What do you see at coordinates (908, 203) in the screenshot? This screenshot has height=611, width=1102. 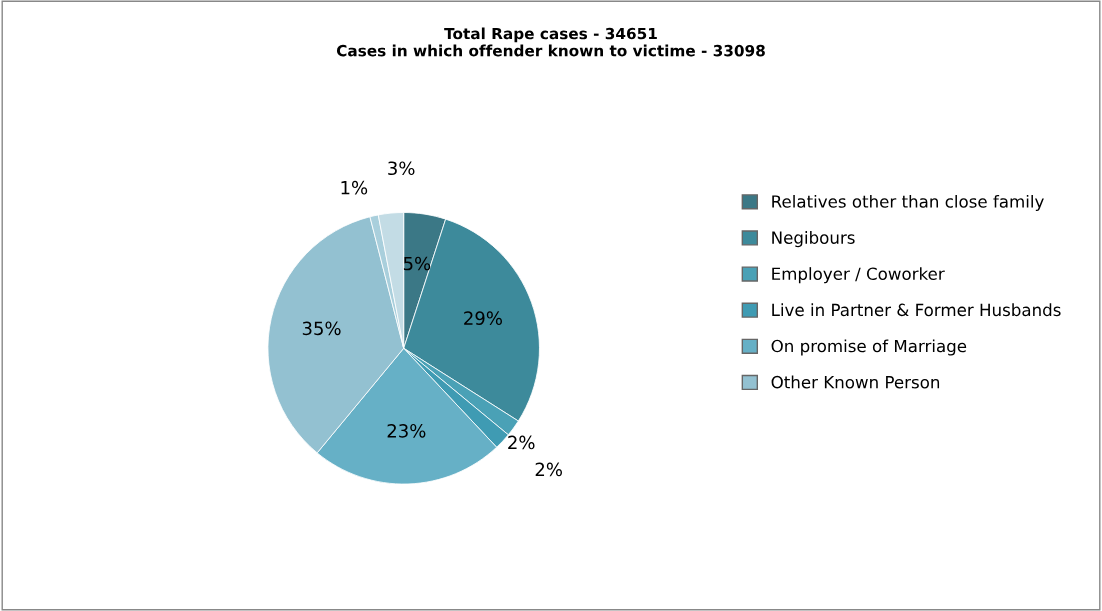 I see `legend-label: Relatives other than close family` at bounding box center [908, 203].